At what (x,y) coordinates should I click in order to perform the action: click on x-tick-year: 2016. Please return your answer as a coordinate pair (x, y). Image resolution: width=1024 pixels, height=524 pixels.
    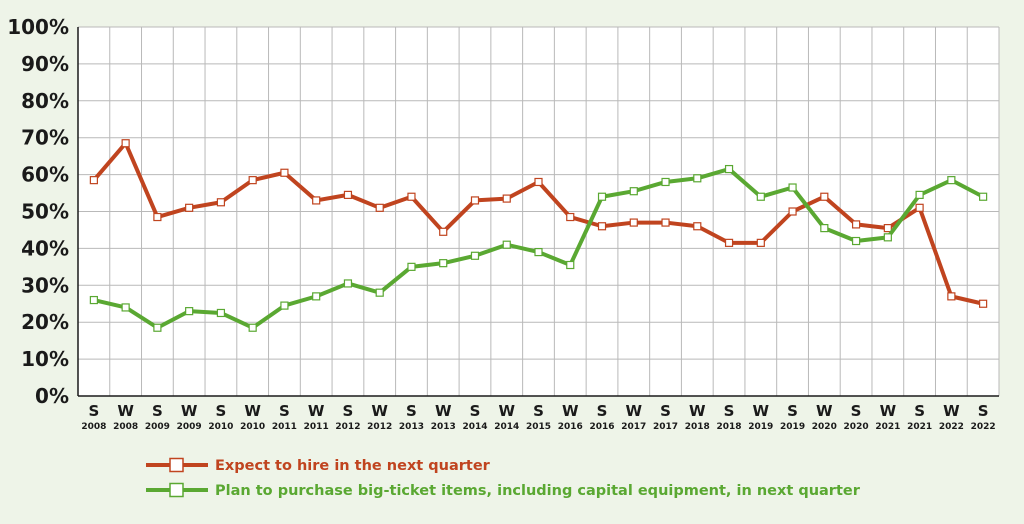
    Looking at the image, I should click on (570, 427).